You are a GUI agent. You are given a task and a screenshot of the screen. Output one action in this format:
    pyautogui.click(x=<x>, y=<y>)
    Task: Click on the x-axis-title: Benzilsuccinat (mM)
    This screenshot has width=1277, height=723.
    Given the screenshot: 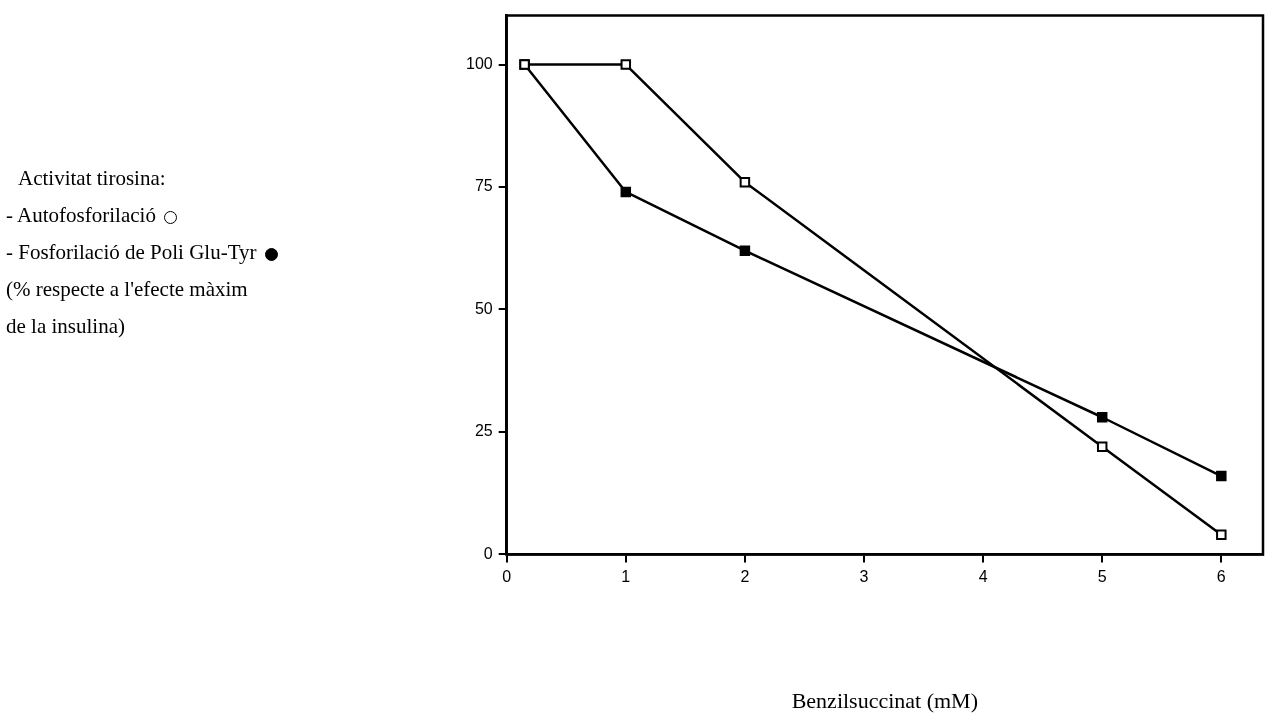 What is the action you would take?
    pyautogui.click(x=885, y=700)
    